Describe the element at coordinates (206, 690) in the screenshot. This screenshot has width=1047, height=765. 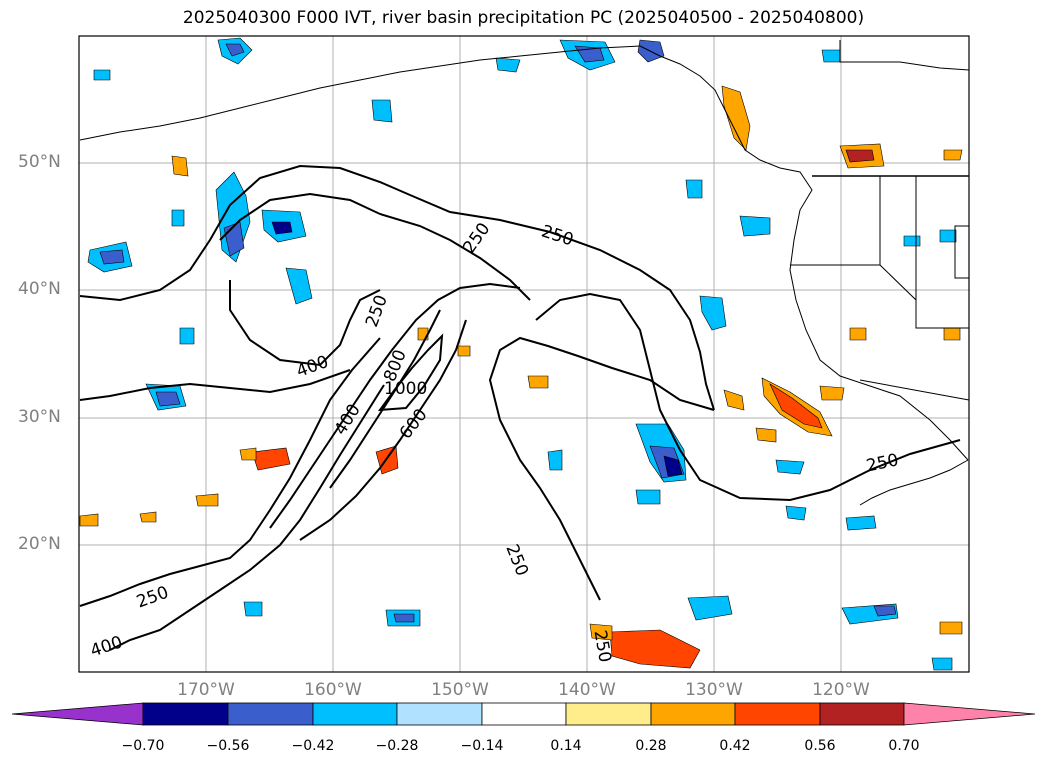
I see `lon-label: 170°W` at that location.